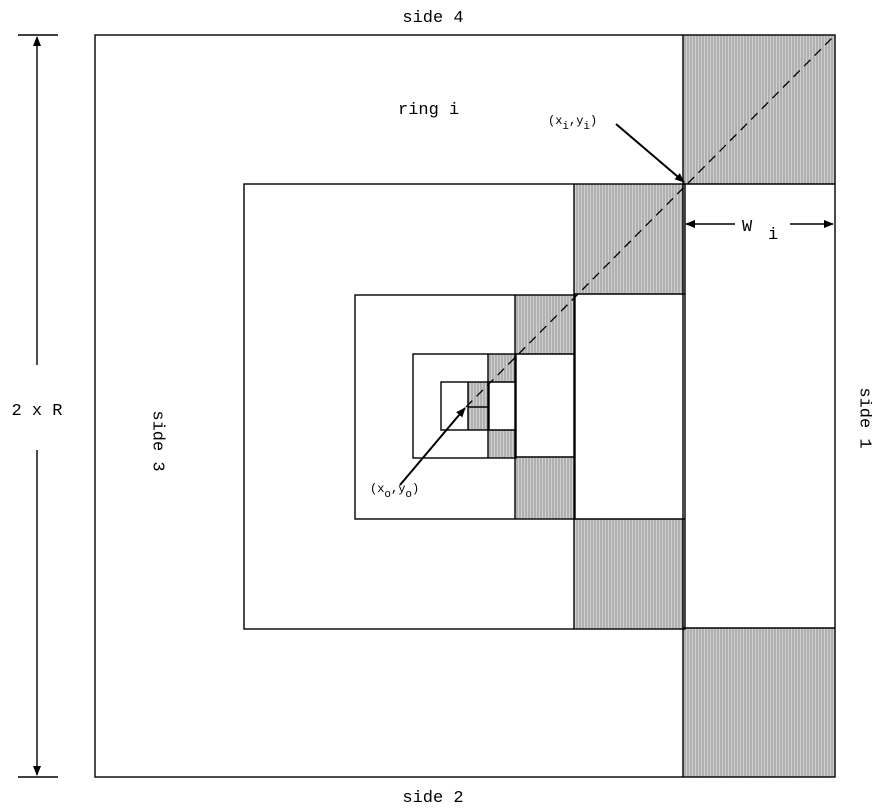 This screenshot has height=809, width=872. Describe the element at coordinates (377, 489) in the screenshot. I see `origin-point-open: (x` at that location.